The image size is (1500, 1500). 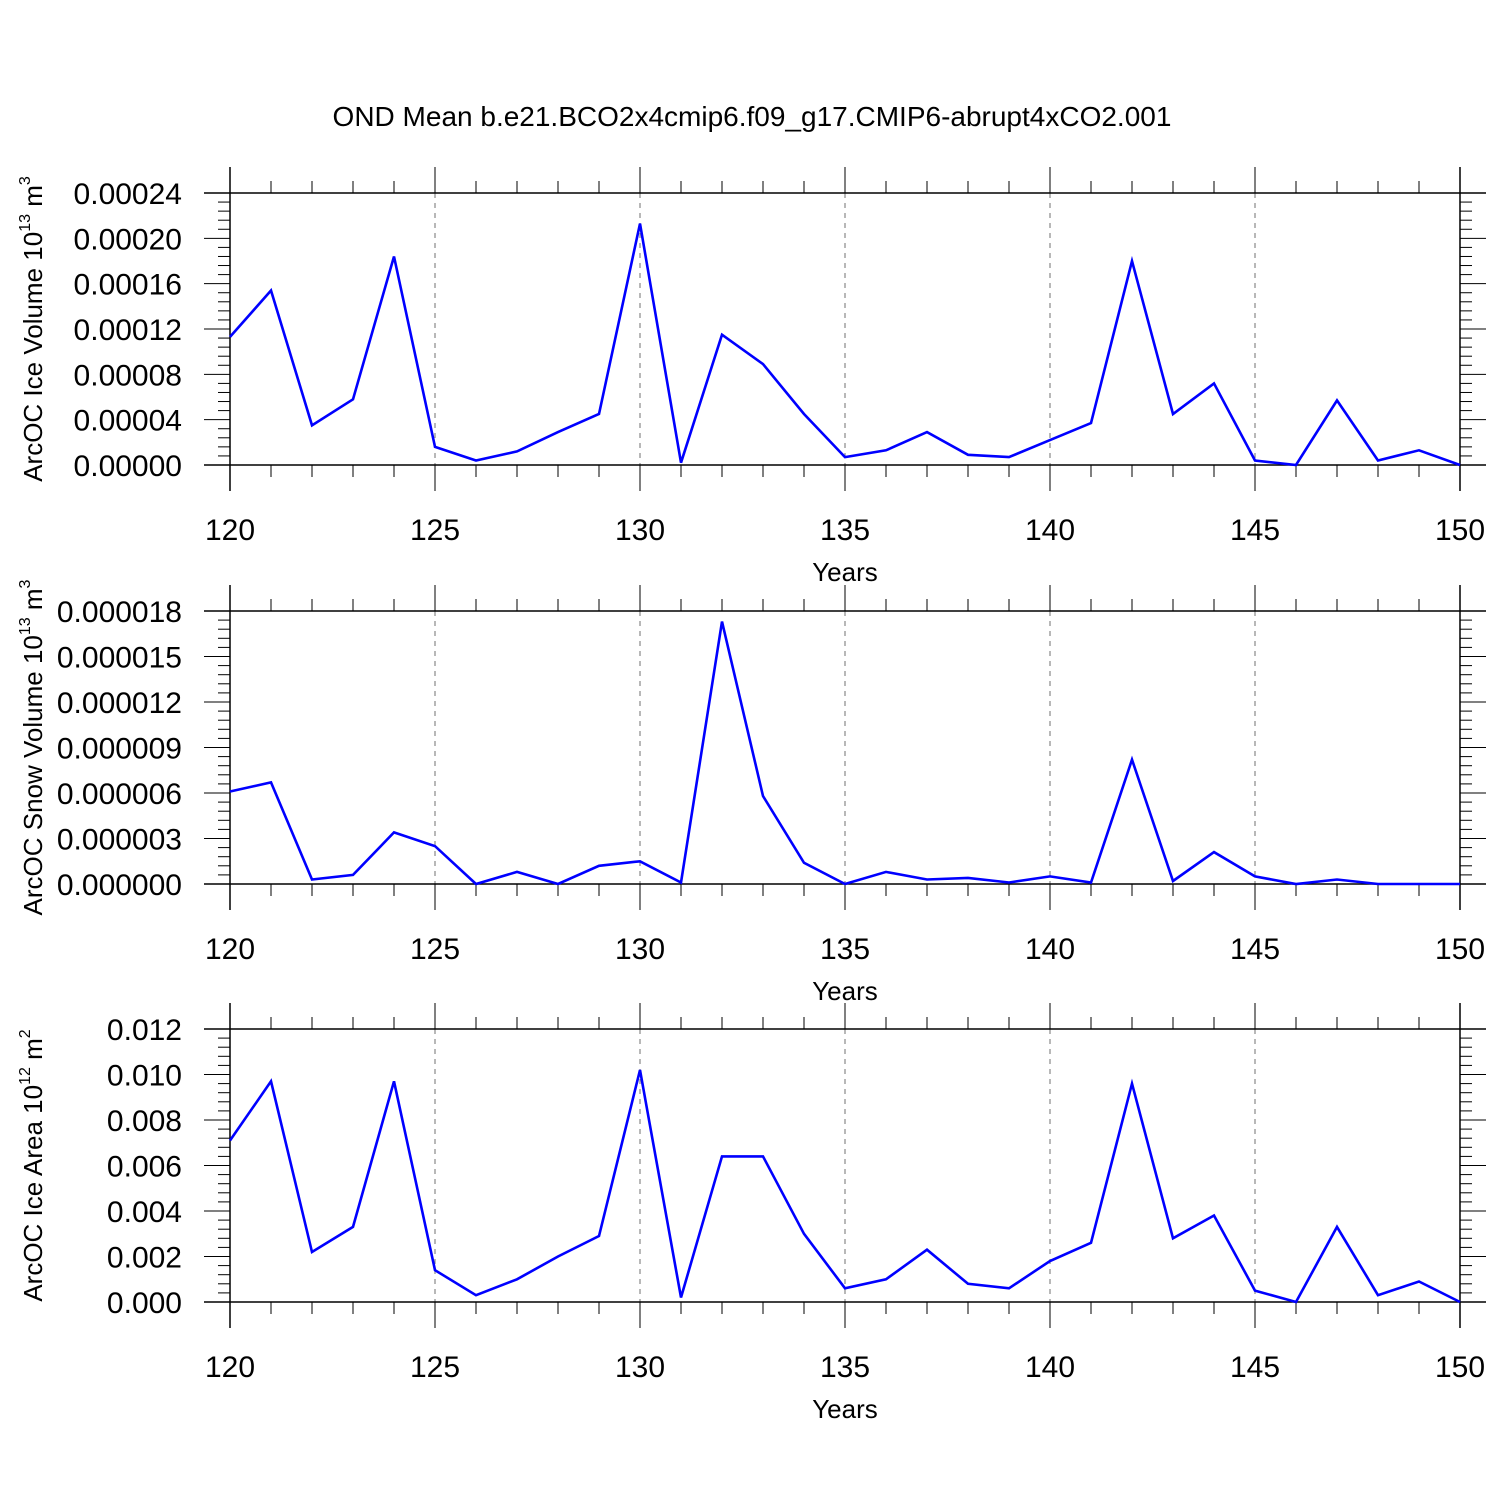 What do you see at coordinates (119, 612) in the screenshot?
I see `y-tick-label: 0.000018` at bounding box center [119, 612].